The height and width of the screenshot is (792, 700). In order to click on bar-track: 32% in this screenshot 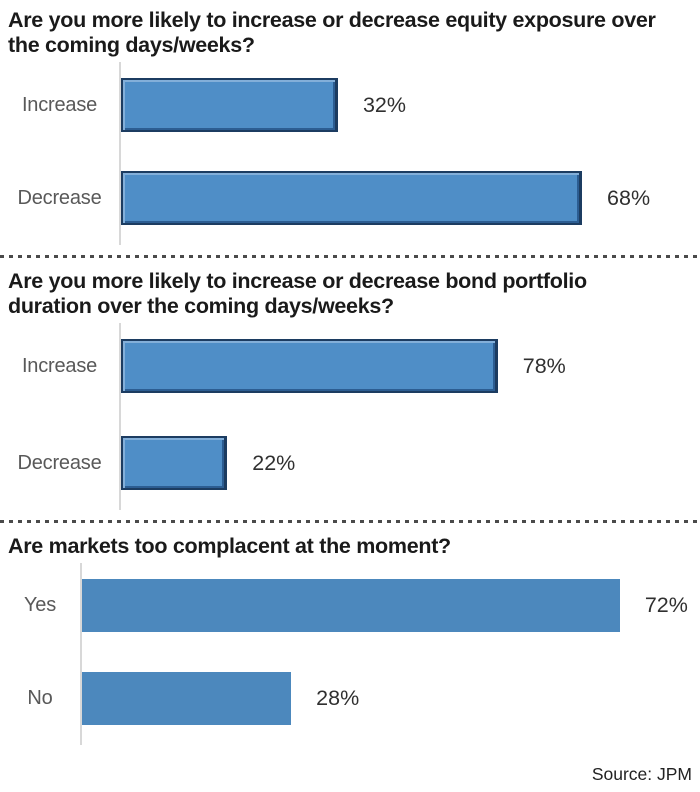, I will do `click(409, 105)`.